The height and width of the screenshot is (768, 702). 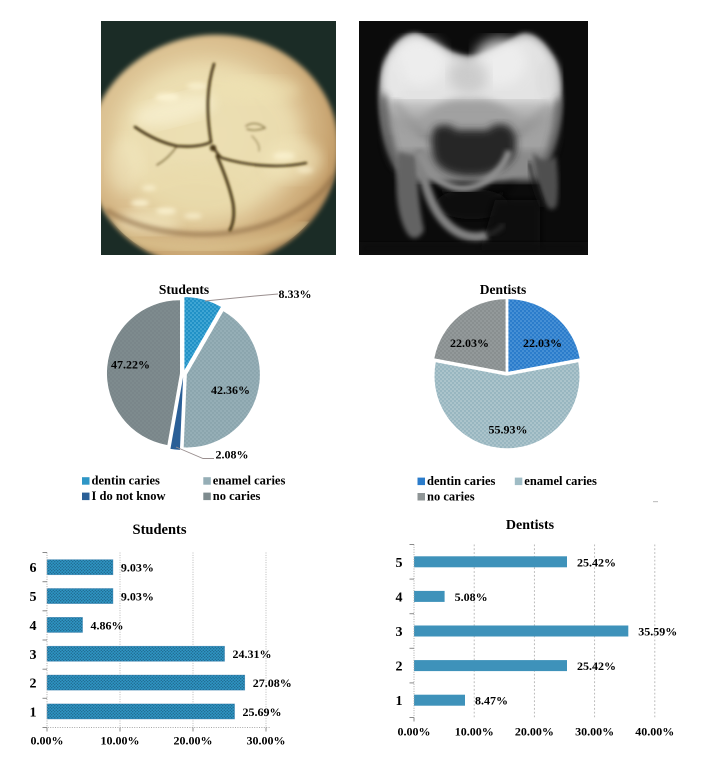 What do you see at coordinates (508, 430) in the screenshot?
I see `svg-text: 55.93%` at bounding box center [508, 430].